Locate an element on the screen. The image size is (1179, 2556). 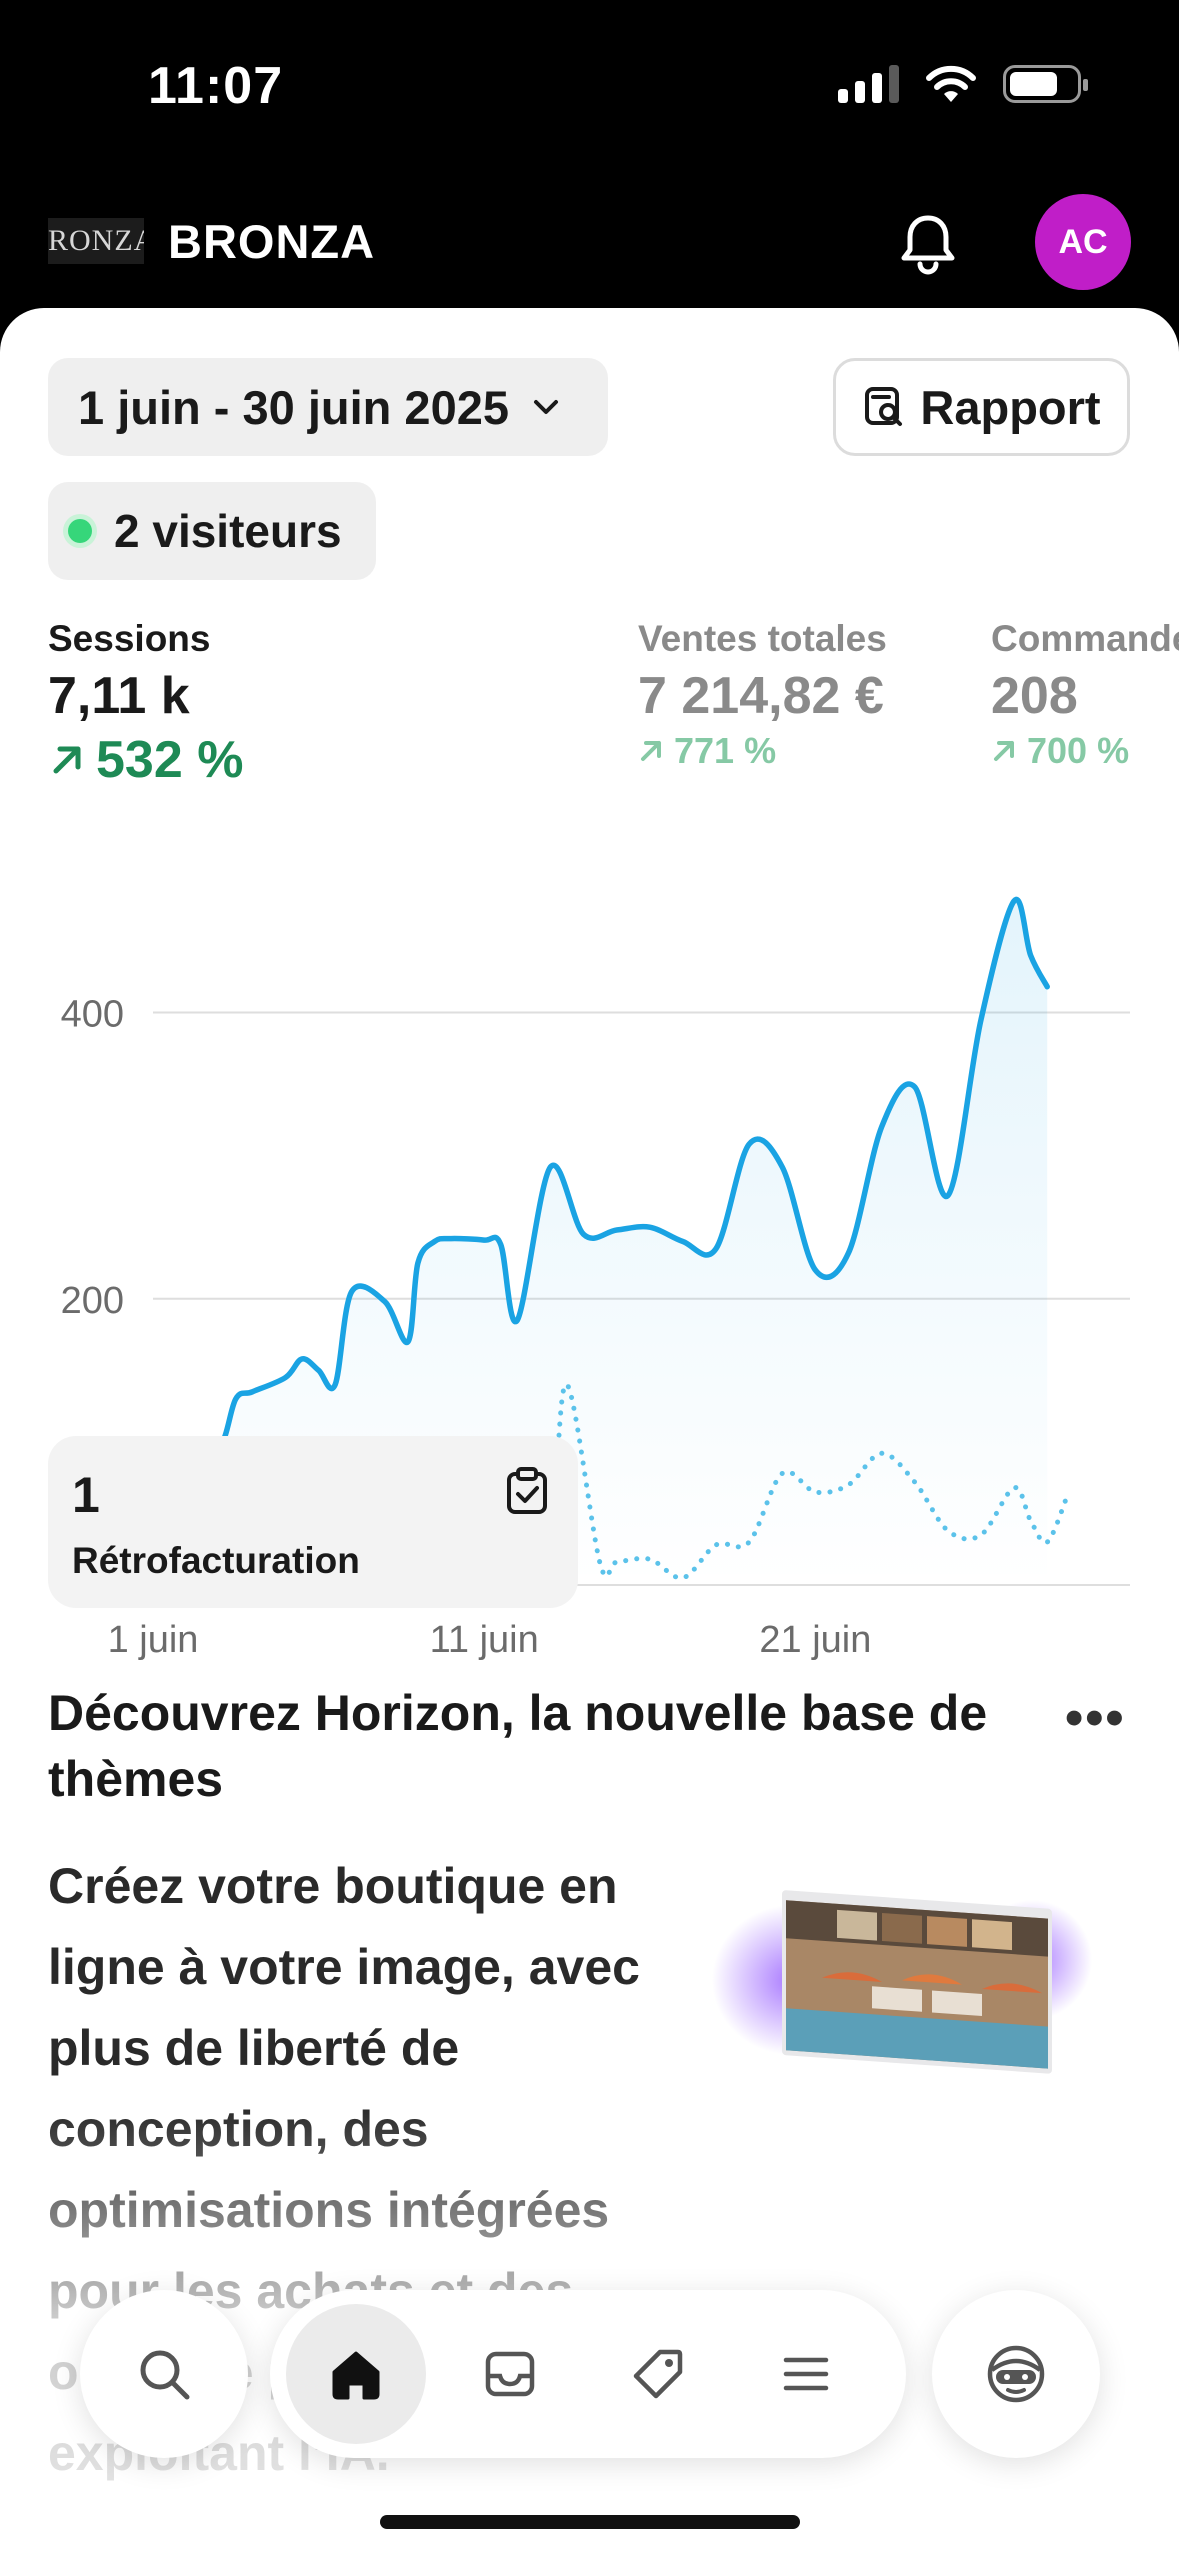
search-icon is located at coordinates (165, 2375).